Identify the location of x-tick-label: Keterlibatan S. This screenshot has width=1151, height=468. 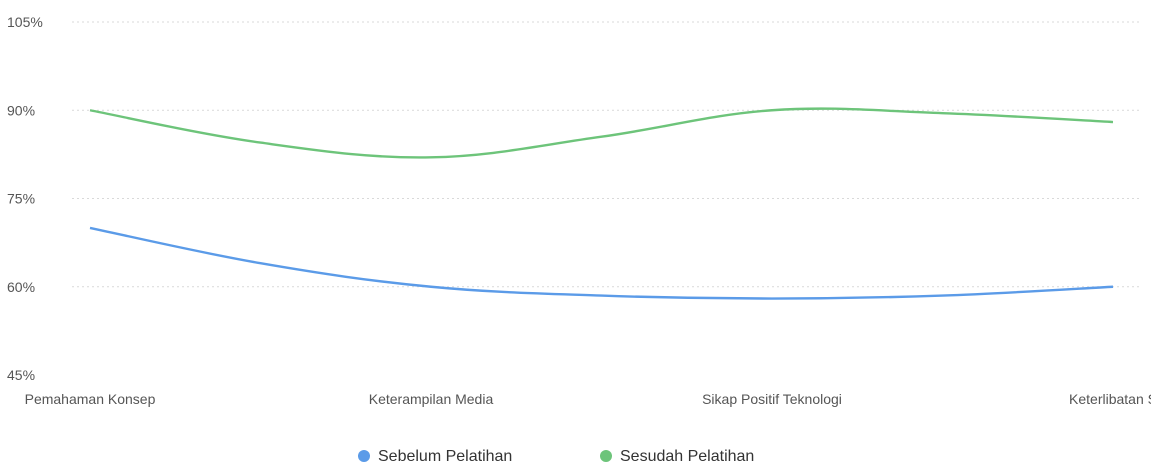
(1110, 399).